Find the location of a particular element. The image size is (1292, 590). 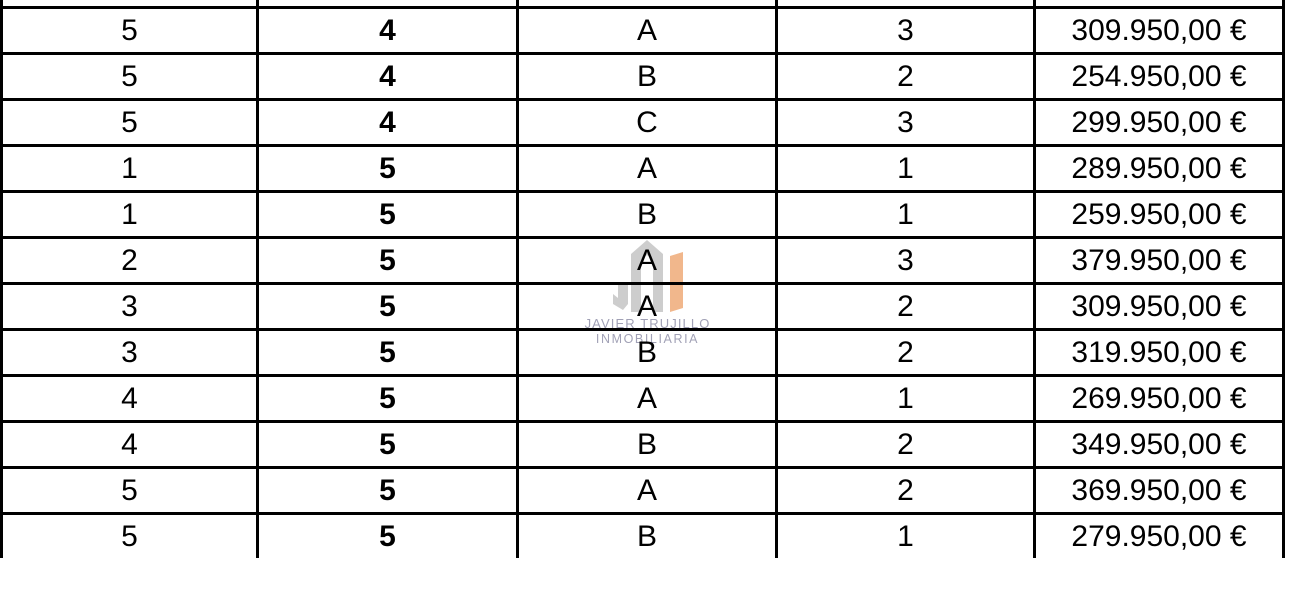

cell-price: 259.950,00 € is located at coordinates (1159, 214).